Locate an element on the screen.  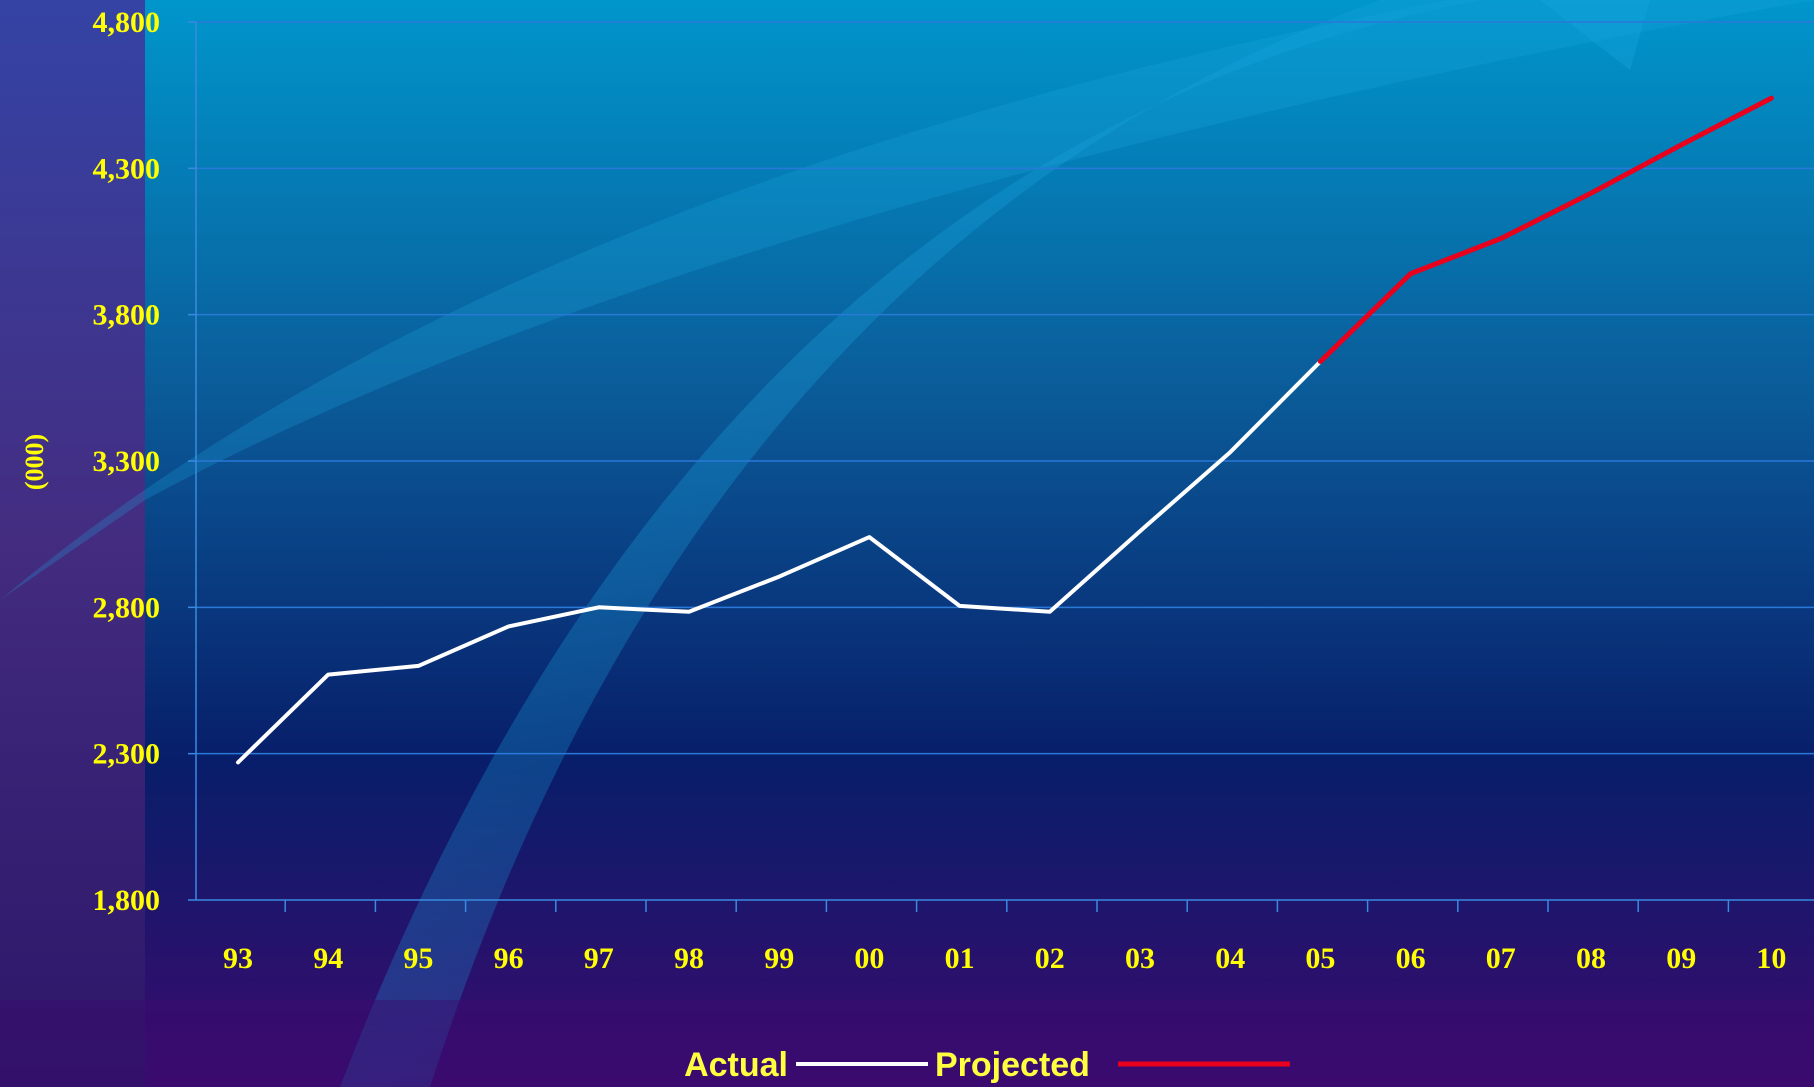
y-tick-label: 3,800 is located at coordinates (127, 315).